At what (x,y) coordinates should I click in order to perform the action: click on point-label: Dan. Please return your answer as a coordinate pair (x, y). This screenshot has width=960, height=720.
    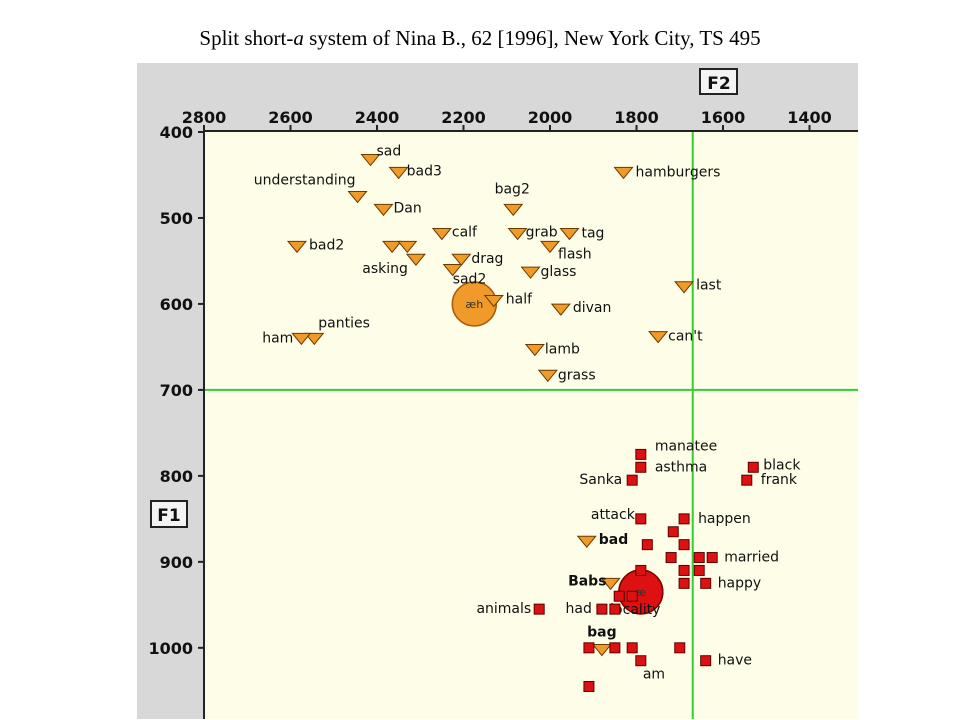
    Looking at the image, I should click on (407, 208).